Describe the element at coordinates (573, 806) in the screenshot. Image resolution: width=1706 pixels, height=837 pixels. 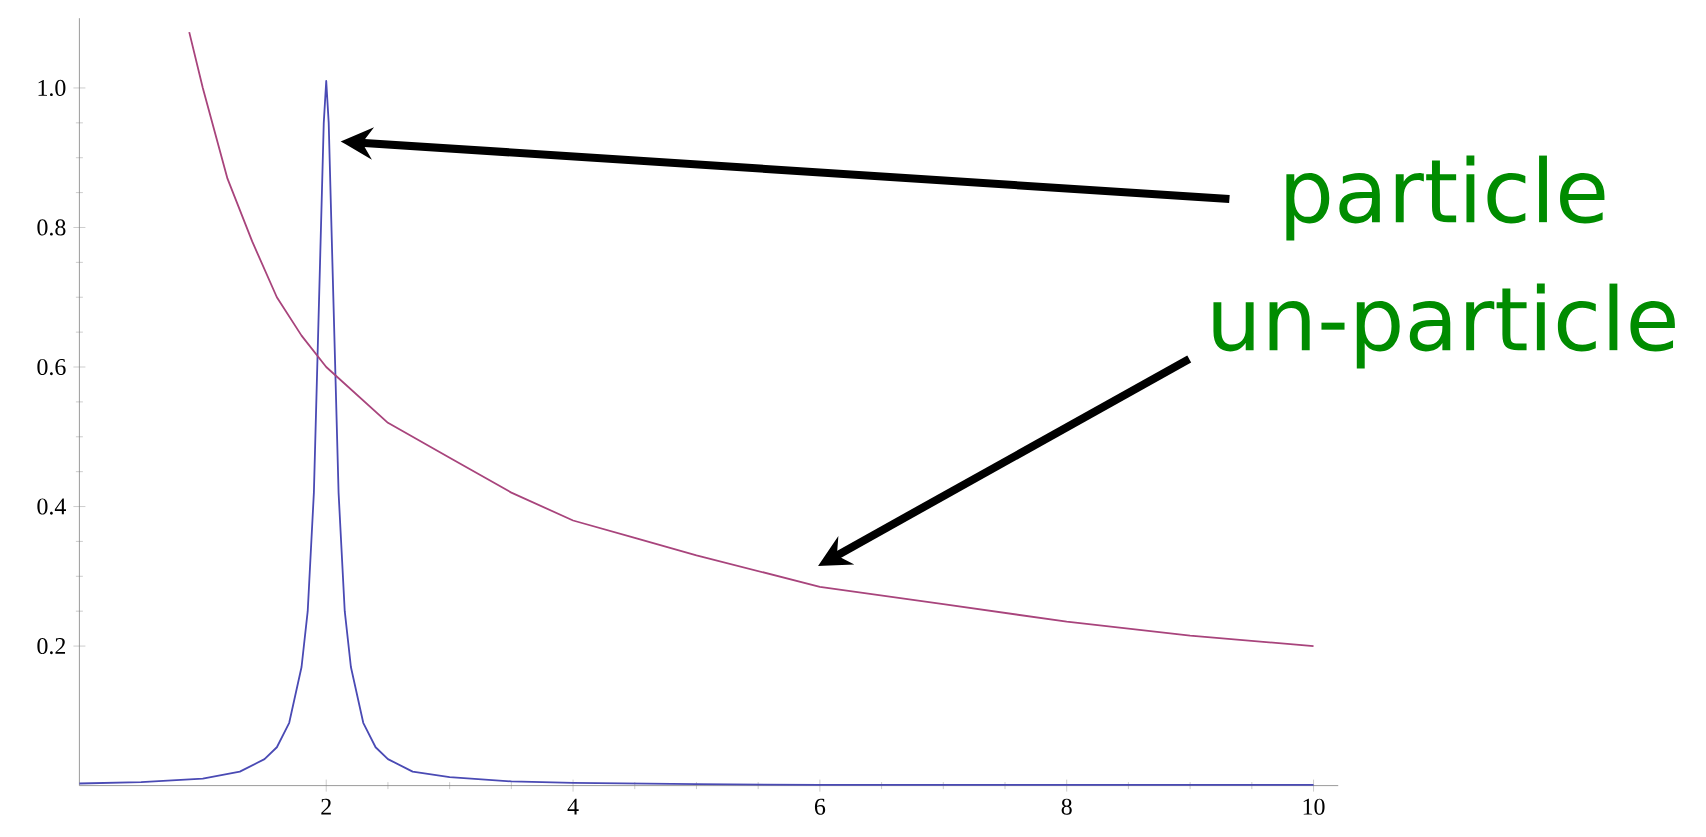
I see `x-tick-label: 4` at that location.